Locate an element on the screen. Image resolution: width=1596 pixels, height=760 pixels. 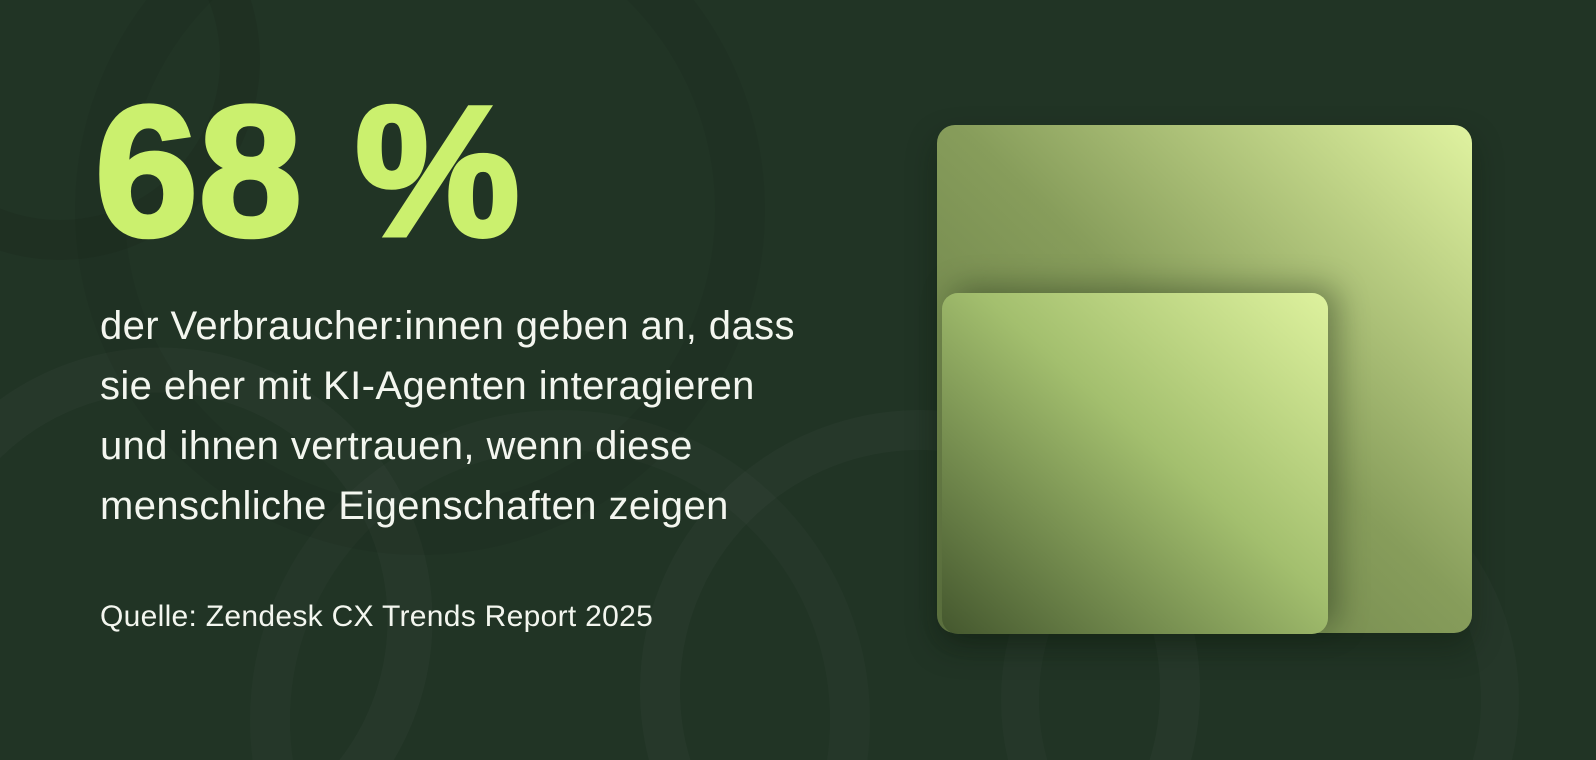
stat-description-line: der Verbraucher:innen geben an, dass is located at coordinates (447, 326).